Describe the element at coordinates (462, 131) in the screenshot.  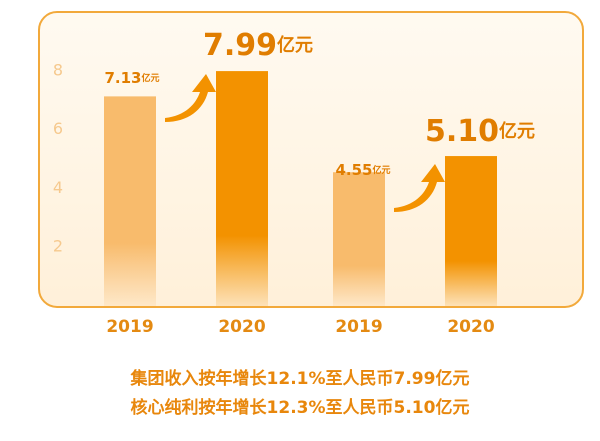
I see `value-number: 5.10` at that location.